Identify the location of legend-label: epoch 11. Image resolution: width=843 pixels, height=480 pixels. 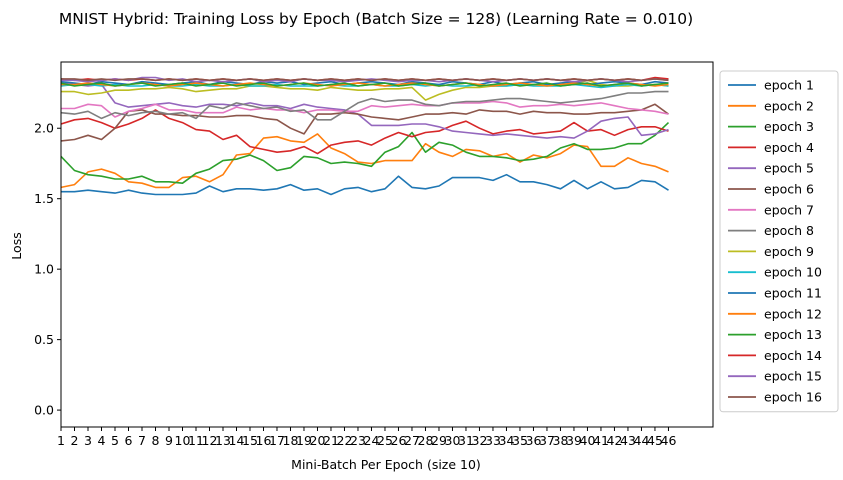
(793, 293).